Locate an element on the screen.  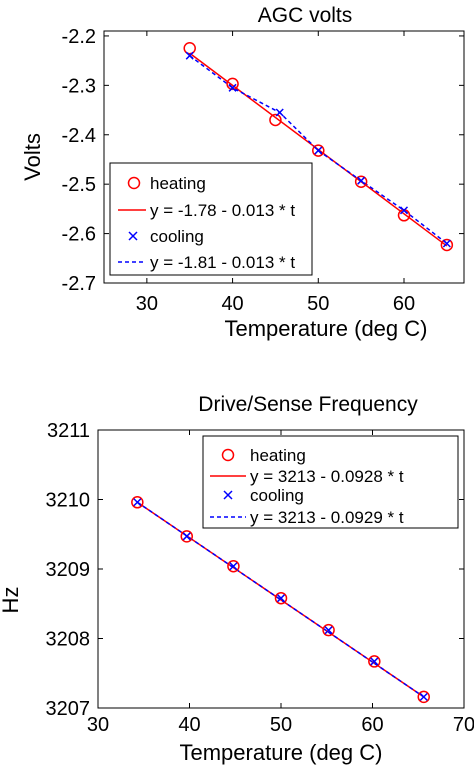
chart-2-legend-item-heating: heating is located at coordinates (263, 455).